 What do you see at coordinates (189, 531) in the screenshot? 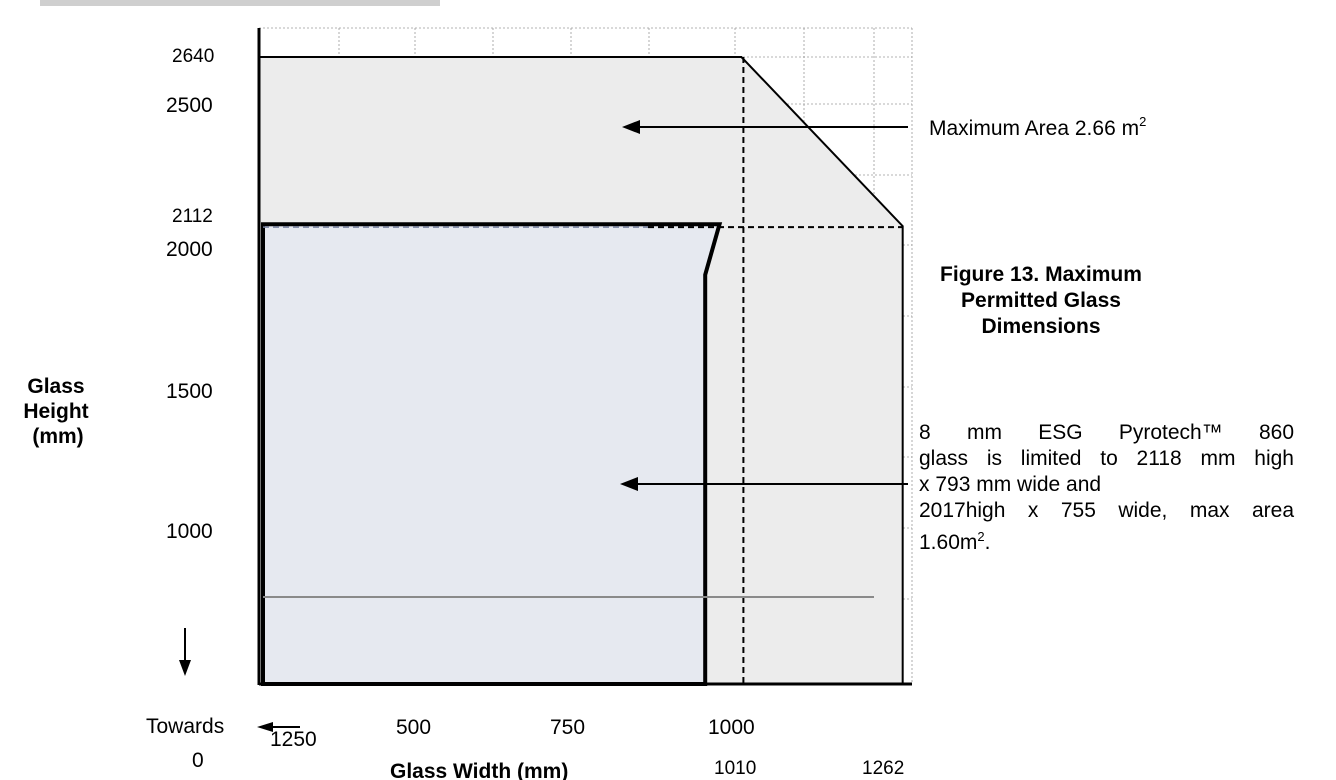
I see `y-tick-1000: 1000` at bounding box center [189, 531].